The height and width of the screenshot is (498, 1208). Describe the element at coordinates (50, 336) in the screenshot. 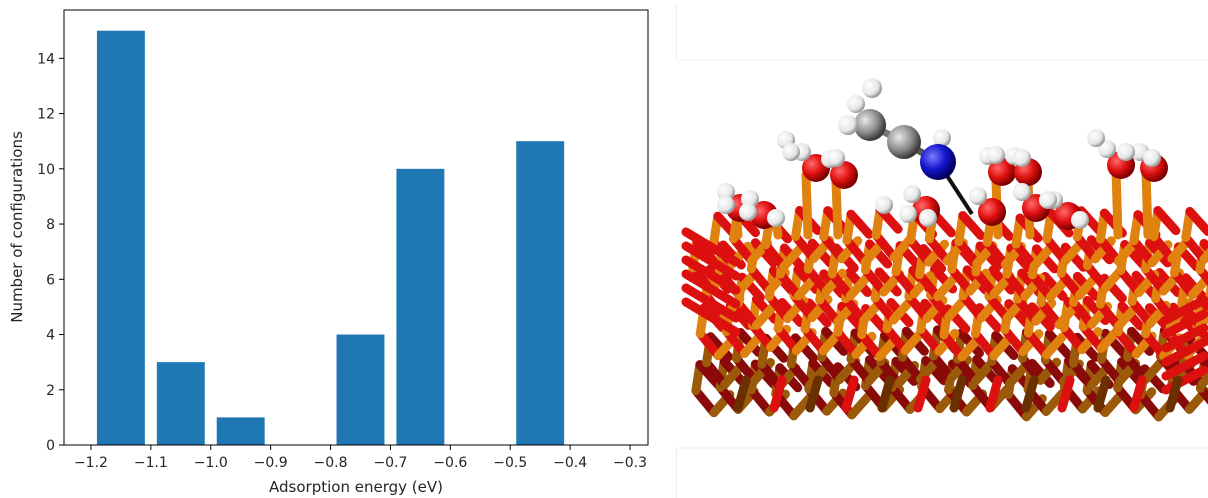

I see `y-tick-label: 4` at that location.